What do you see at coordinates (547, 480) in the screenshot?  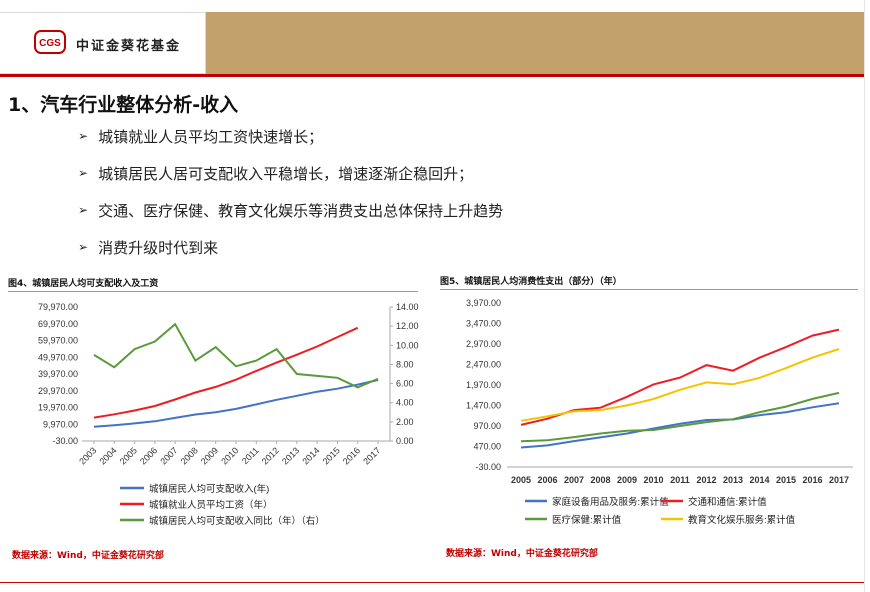 I see `chart2-x-tick-label: 2006` at bounding box center [547, 480].